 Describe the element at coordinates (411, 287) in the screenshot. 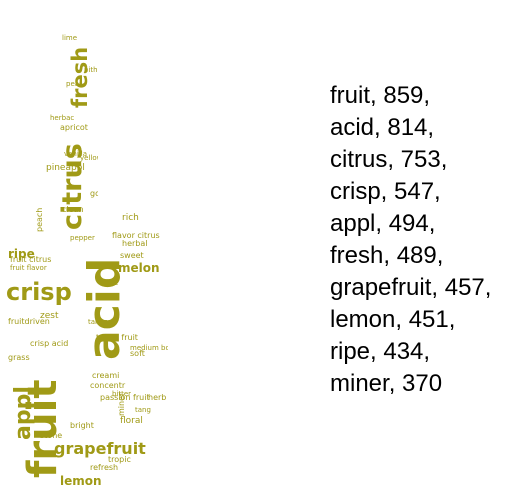

I see `frequency-item: grapefruit, 457,` at that location.